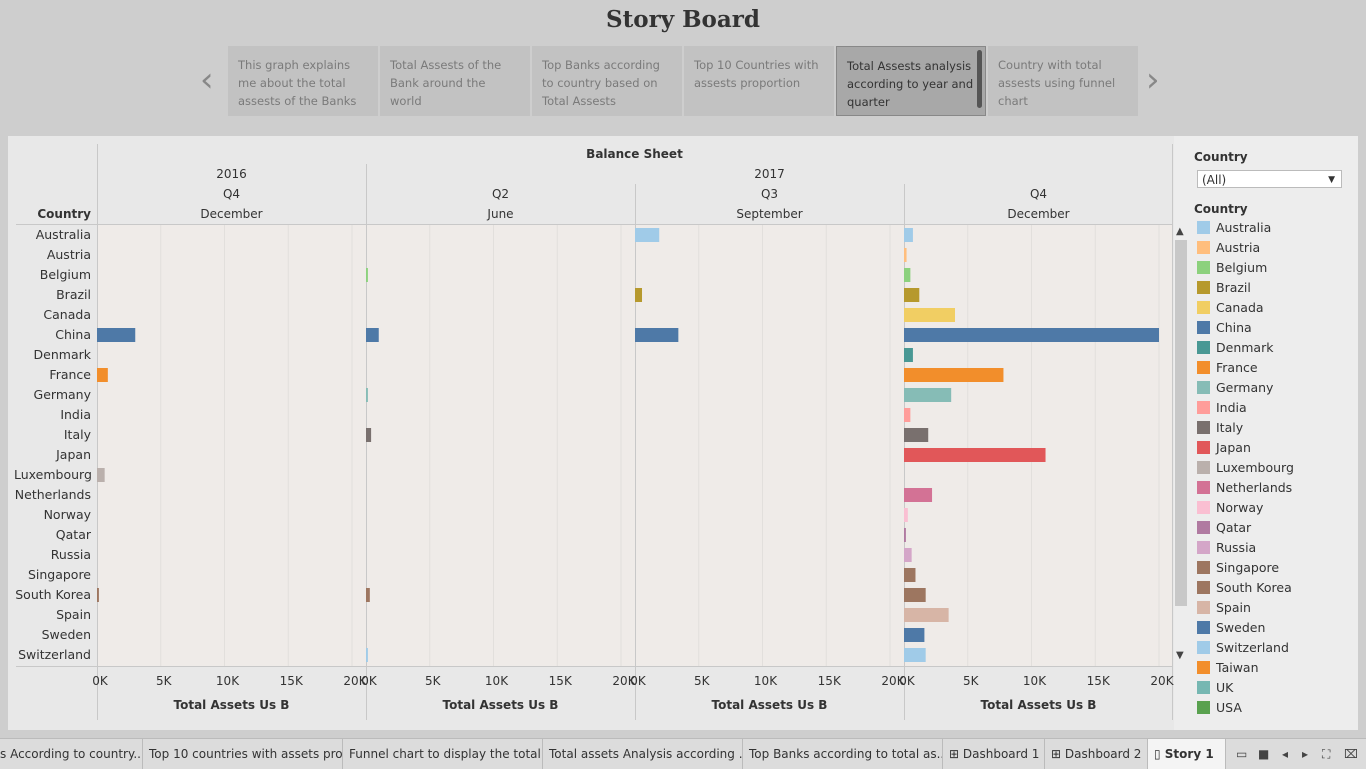 Image resolution: width=1366 pixels, height=769 pixels. What do you see at coordinates (53, 474) in the screenshot?
I see `row-label: Luxembourg` at bounding box center [53, 474].